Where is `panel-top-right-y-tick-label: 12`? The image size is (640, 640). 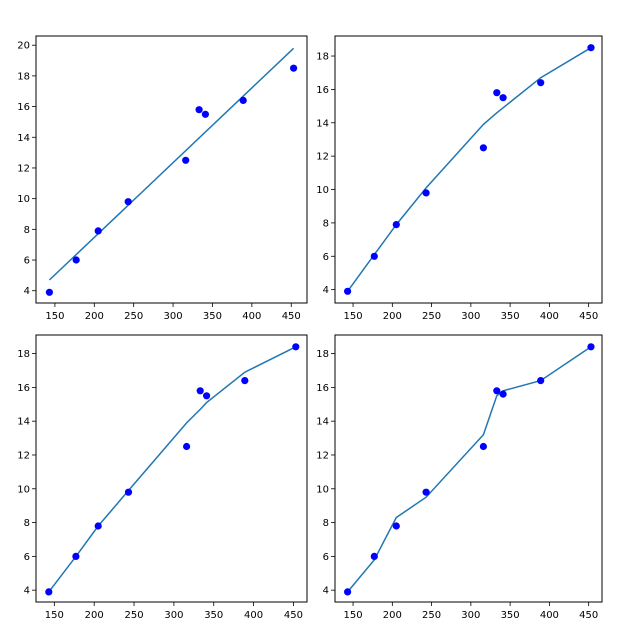
panel-top-right-y-tick-label: 12 is located at coordinates (322, 157).